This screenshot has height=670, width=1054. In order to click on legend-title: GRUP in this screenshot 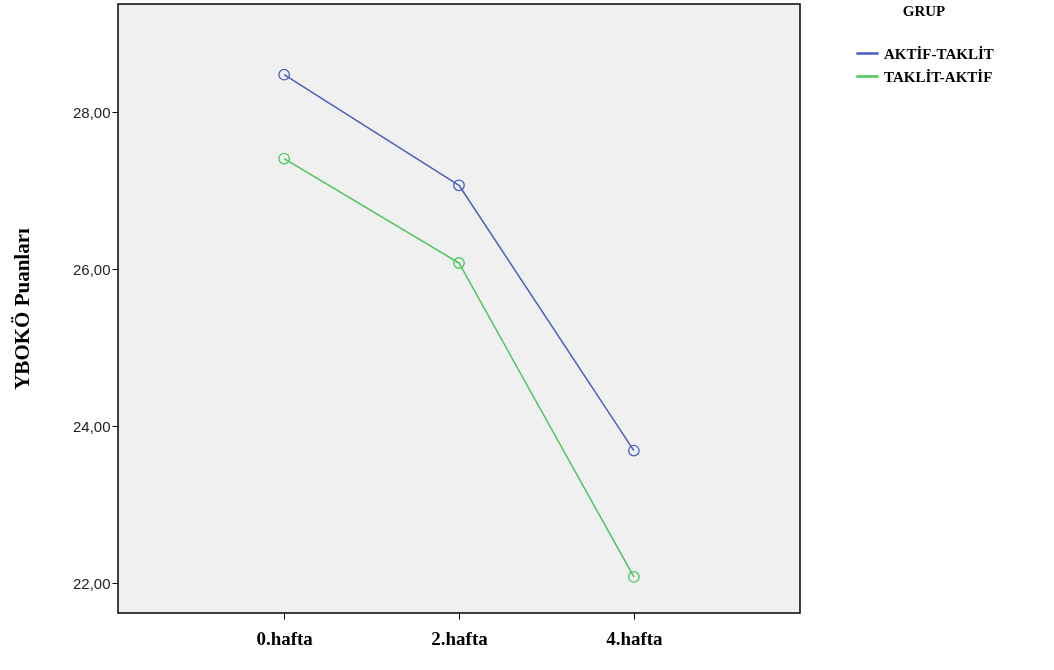, I will do `click(924, 11)`.